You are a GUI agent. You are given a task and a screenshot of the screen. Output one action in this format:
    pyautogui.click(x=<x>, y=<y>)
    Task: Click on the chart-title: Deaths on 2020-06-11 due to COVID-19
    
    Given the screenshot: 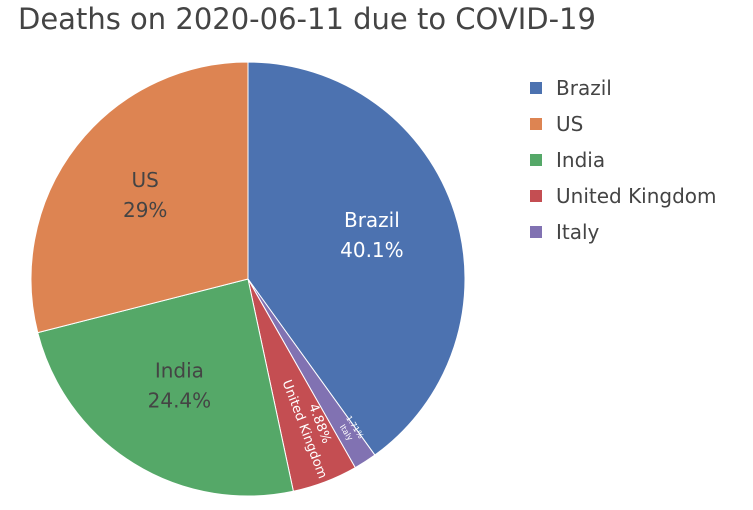 What is the action you would take?
    pyautogui.click(x=307, y=19)
    